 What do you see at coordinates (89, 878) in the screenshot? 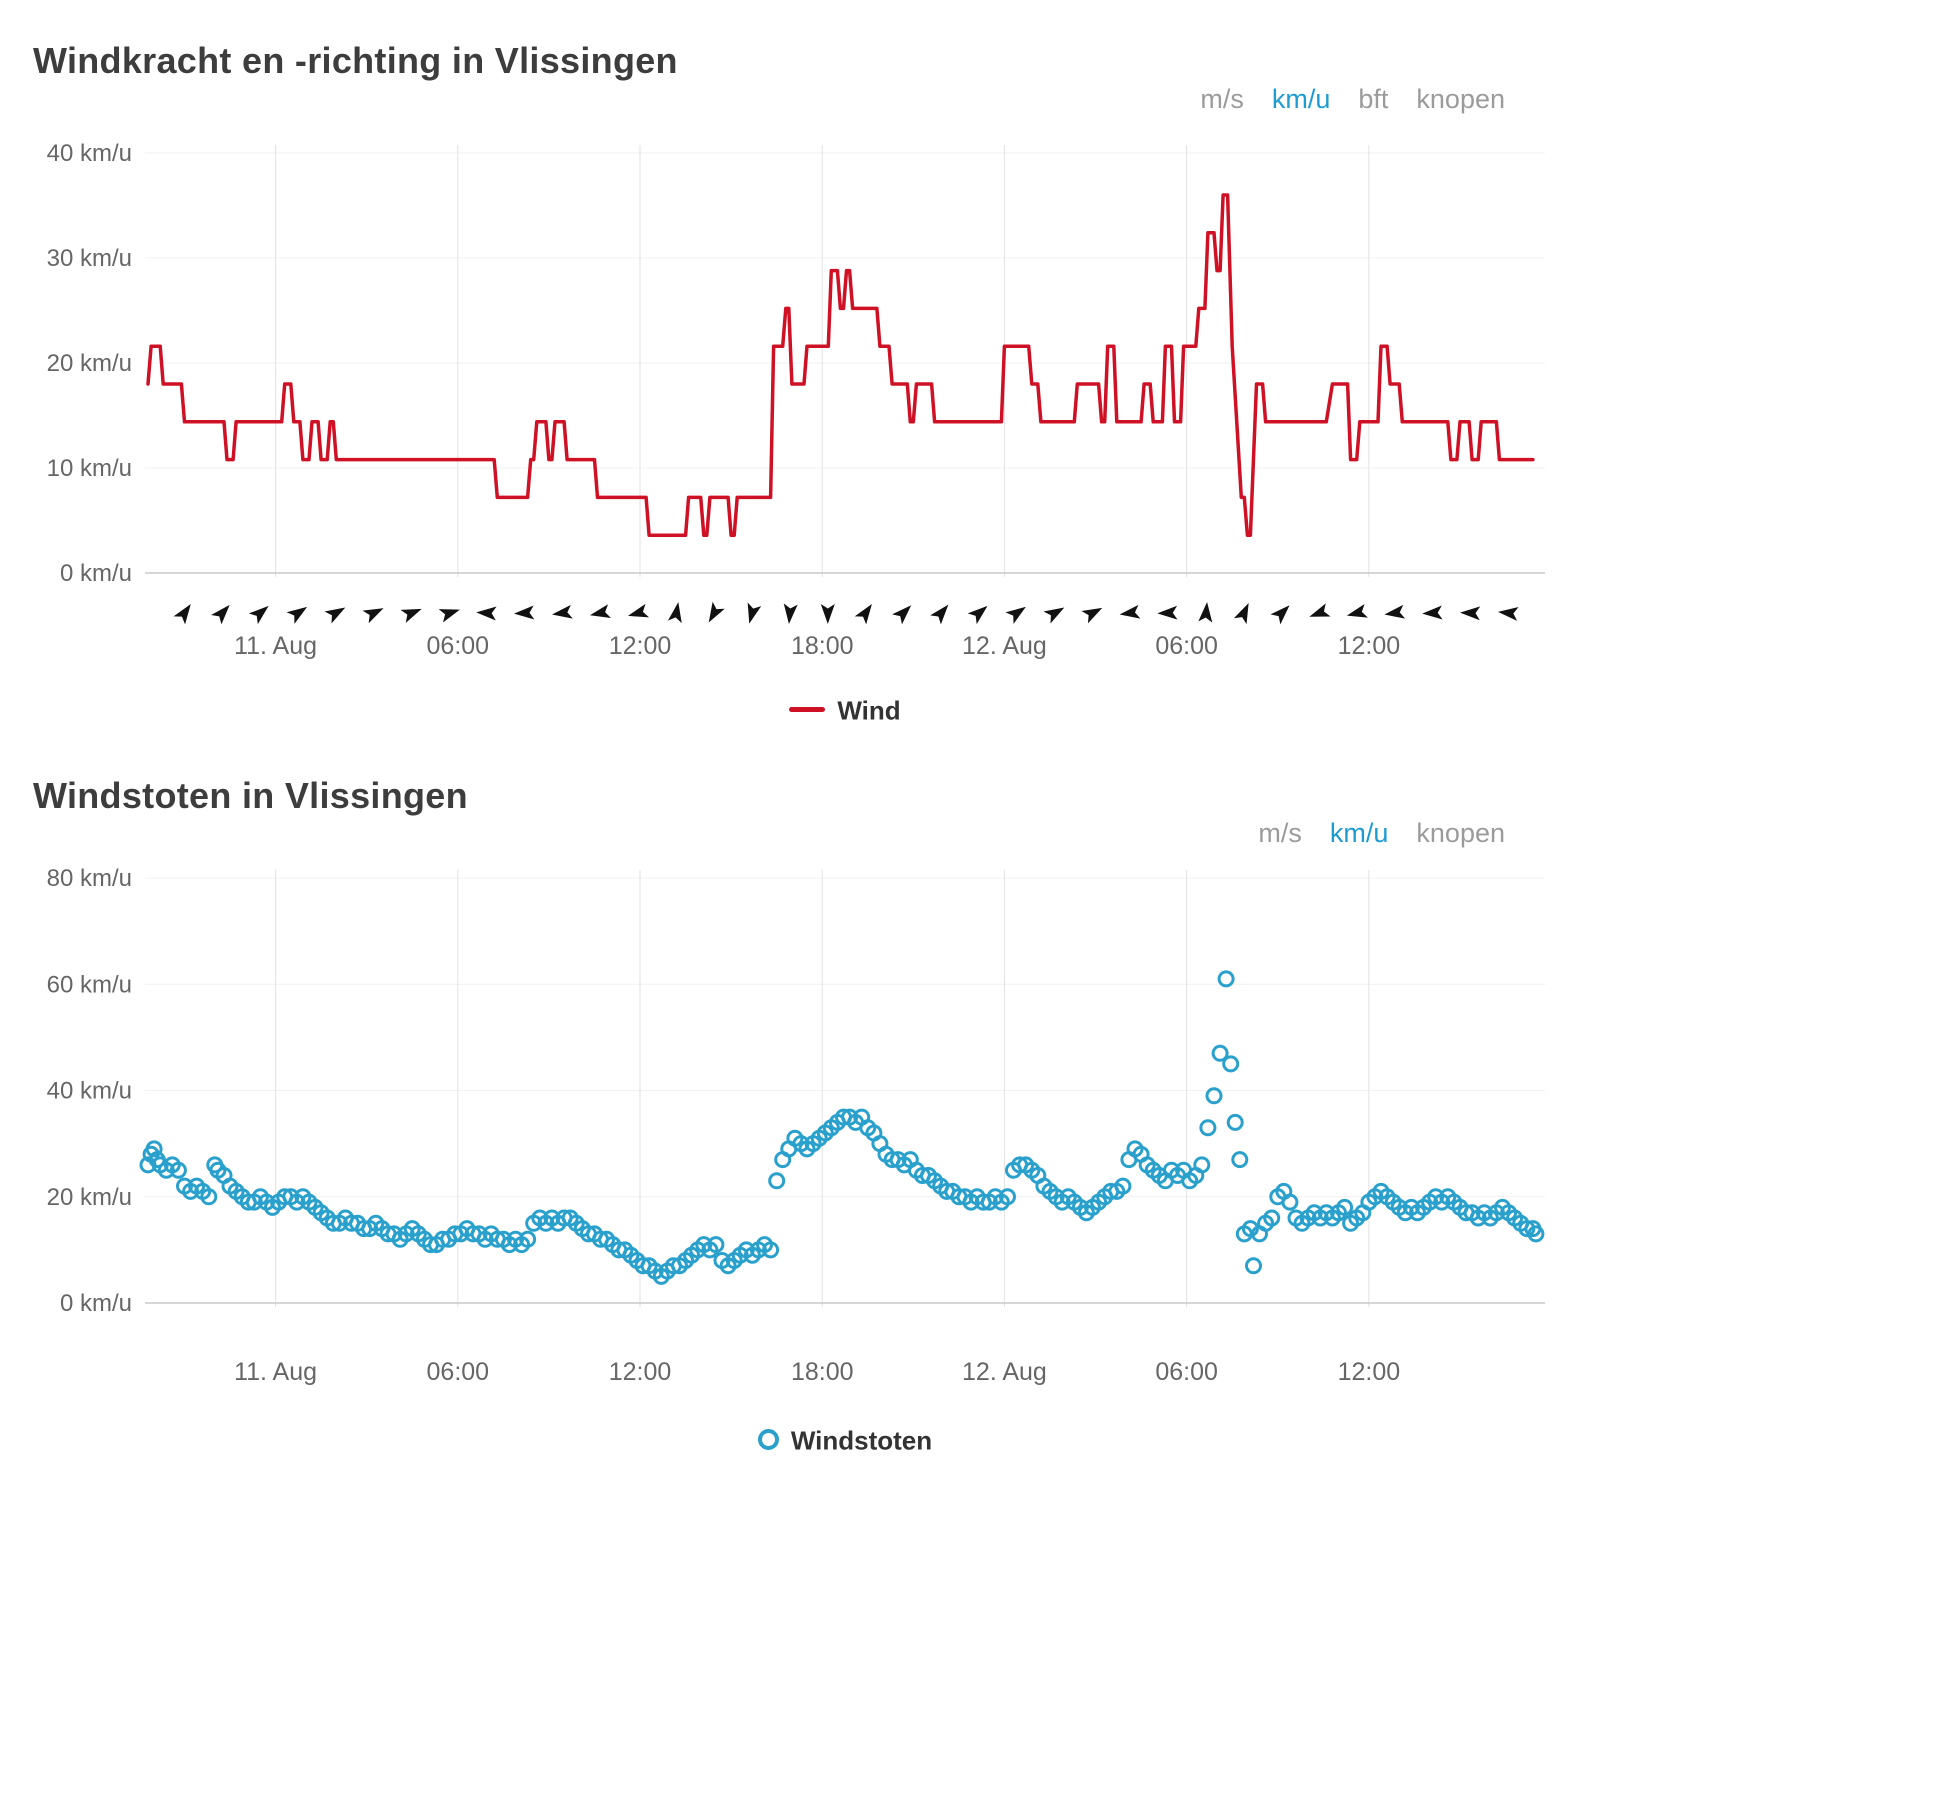
I see `y-tick-label: 80 km/u` at bounding box center [89, 878].